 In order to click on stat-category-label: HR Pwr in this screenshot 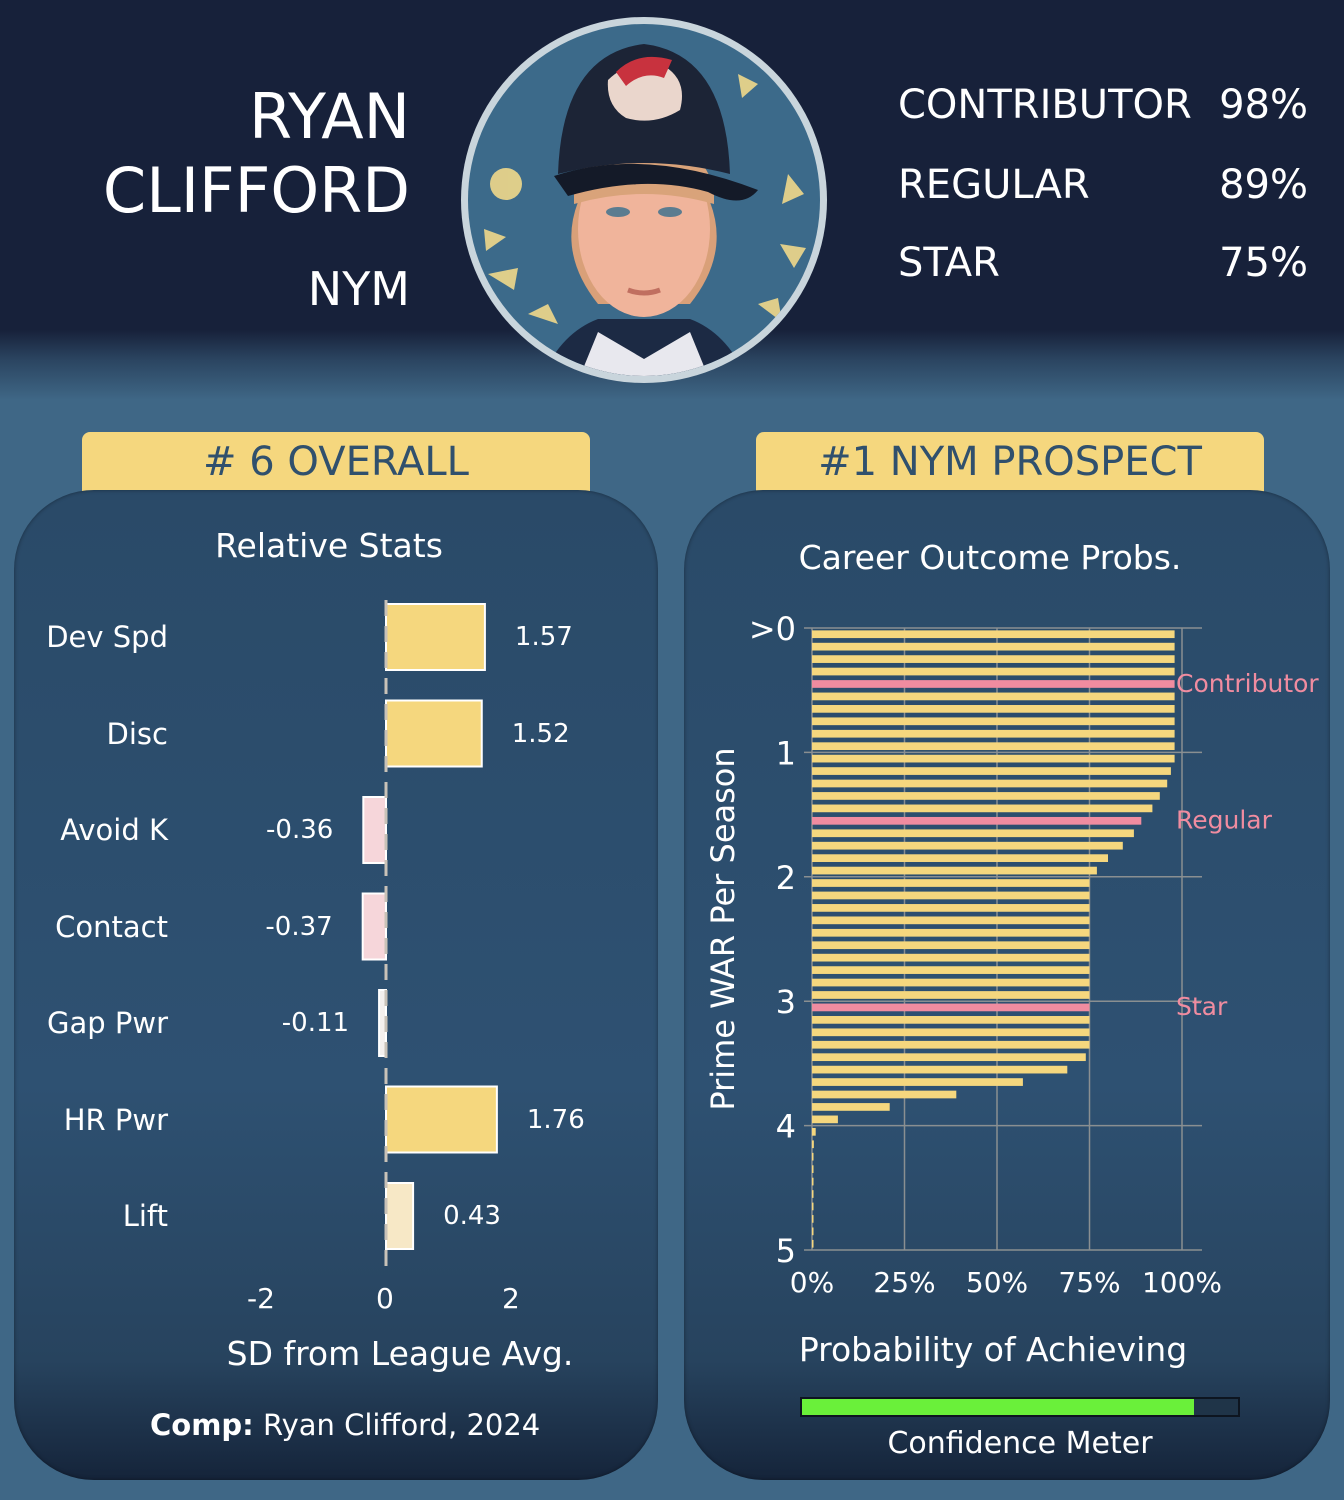, I will do `click(115, 1119)`.